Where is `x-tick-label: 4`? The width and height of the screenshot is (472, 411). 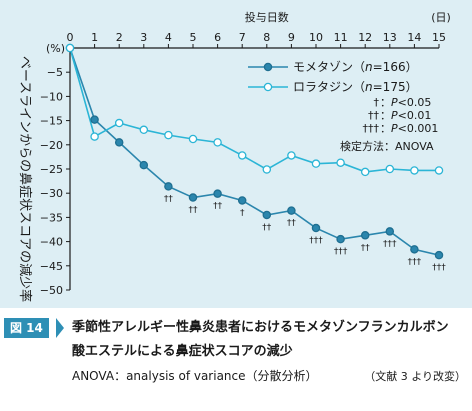 x-tick-label: 4 is located at coordinates (168, 37).